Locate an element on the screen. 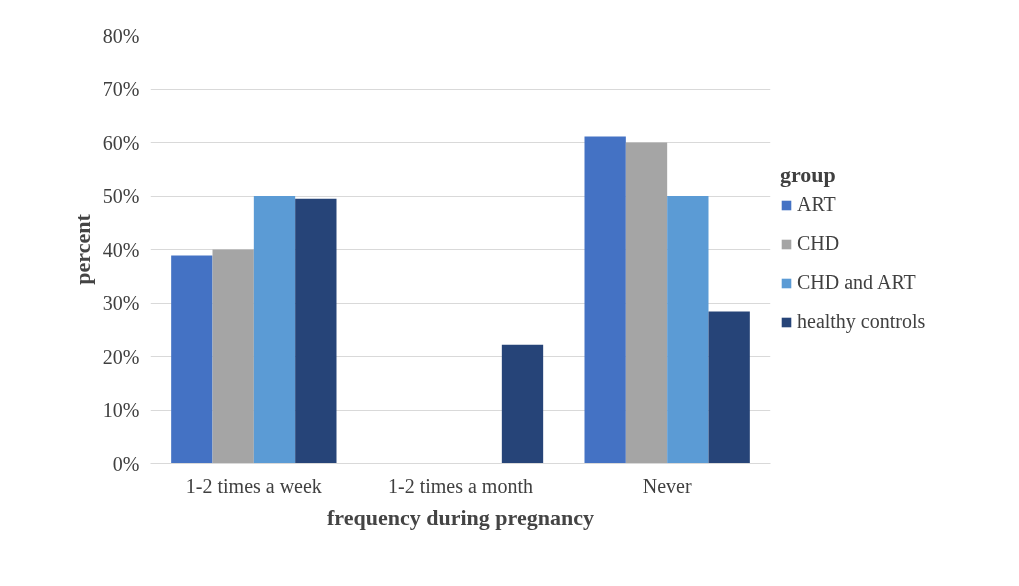  y-tick-label: 40% is located at coordinates (121, 249).